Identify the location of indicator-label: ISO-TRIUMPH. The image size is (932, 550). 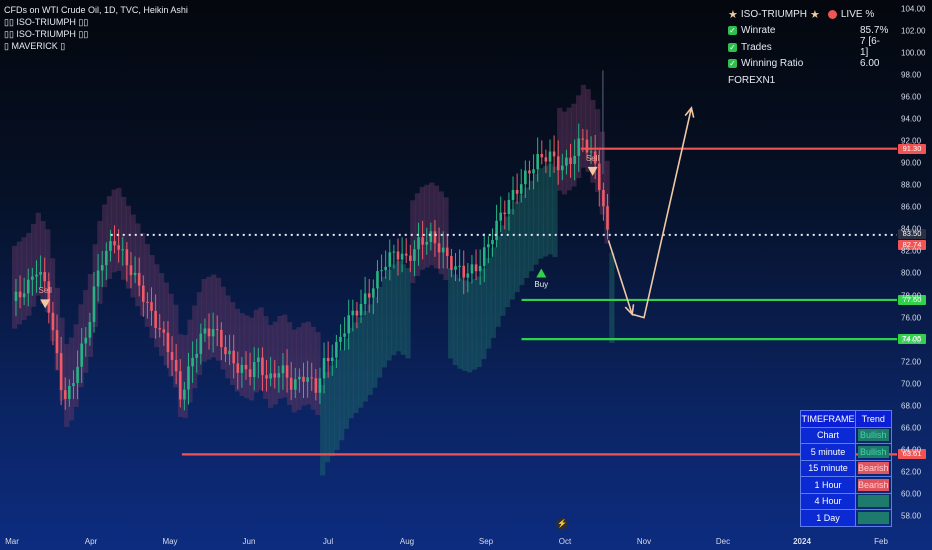
(46, 22).